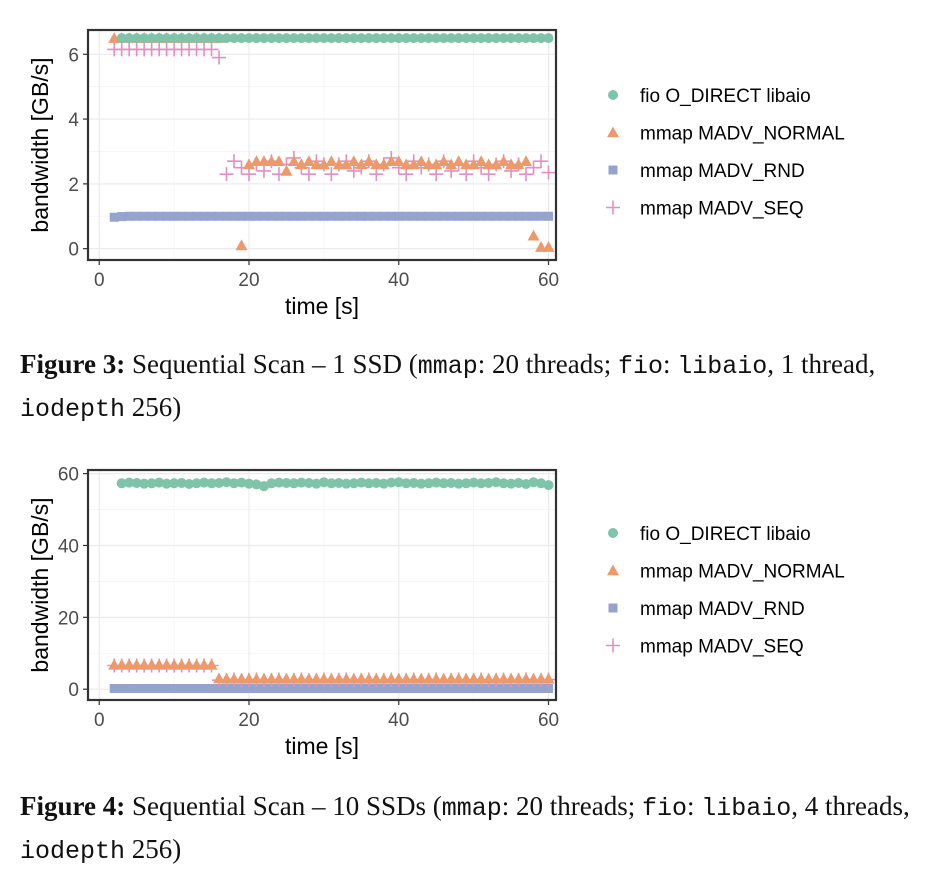  I want to click on y-tick-label: 6, so click(73, 55).